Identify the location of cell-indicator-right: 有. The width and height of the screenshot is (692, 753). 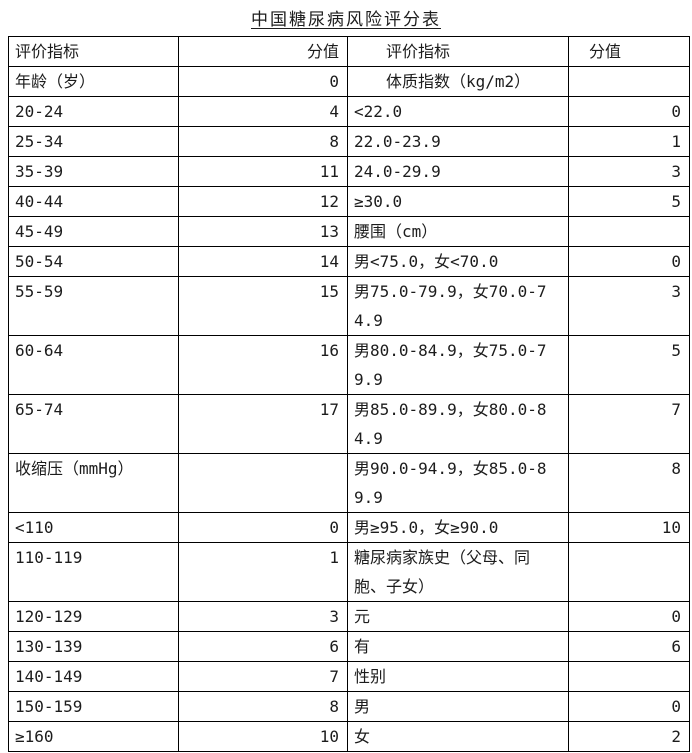
(458, 646).